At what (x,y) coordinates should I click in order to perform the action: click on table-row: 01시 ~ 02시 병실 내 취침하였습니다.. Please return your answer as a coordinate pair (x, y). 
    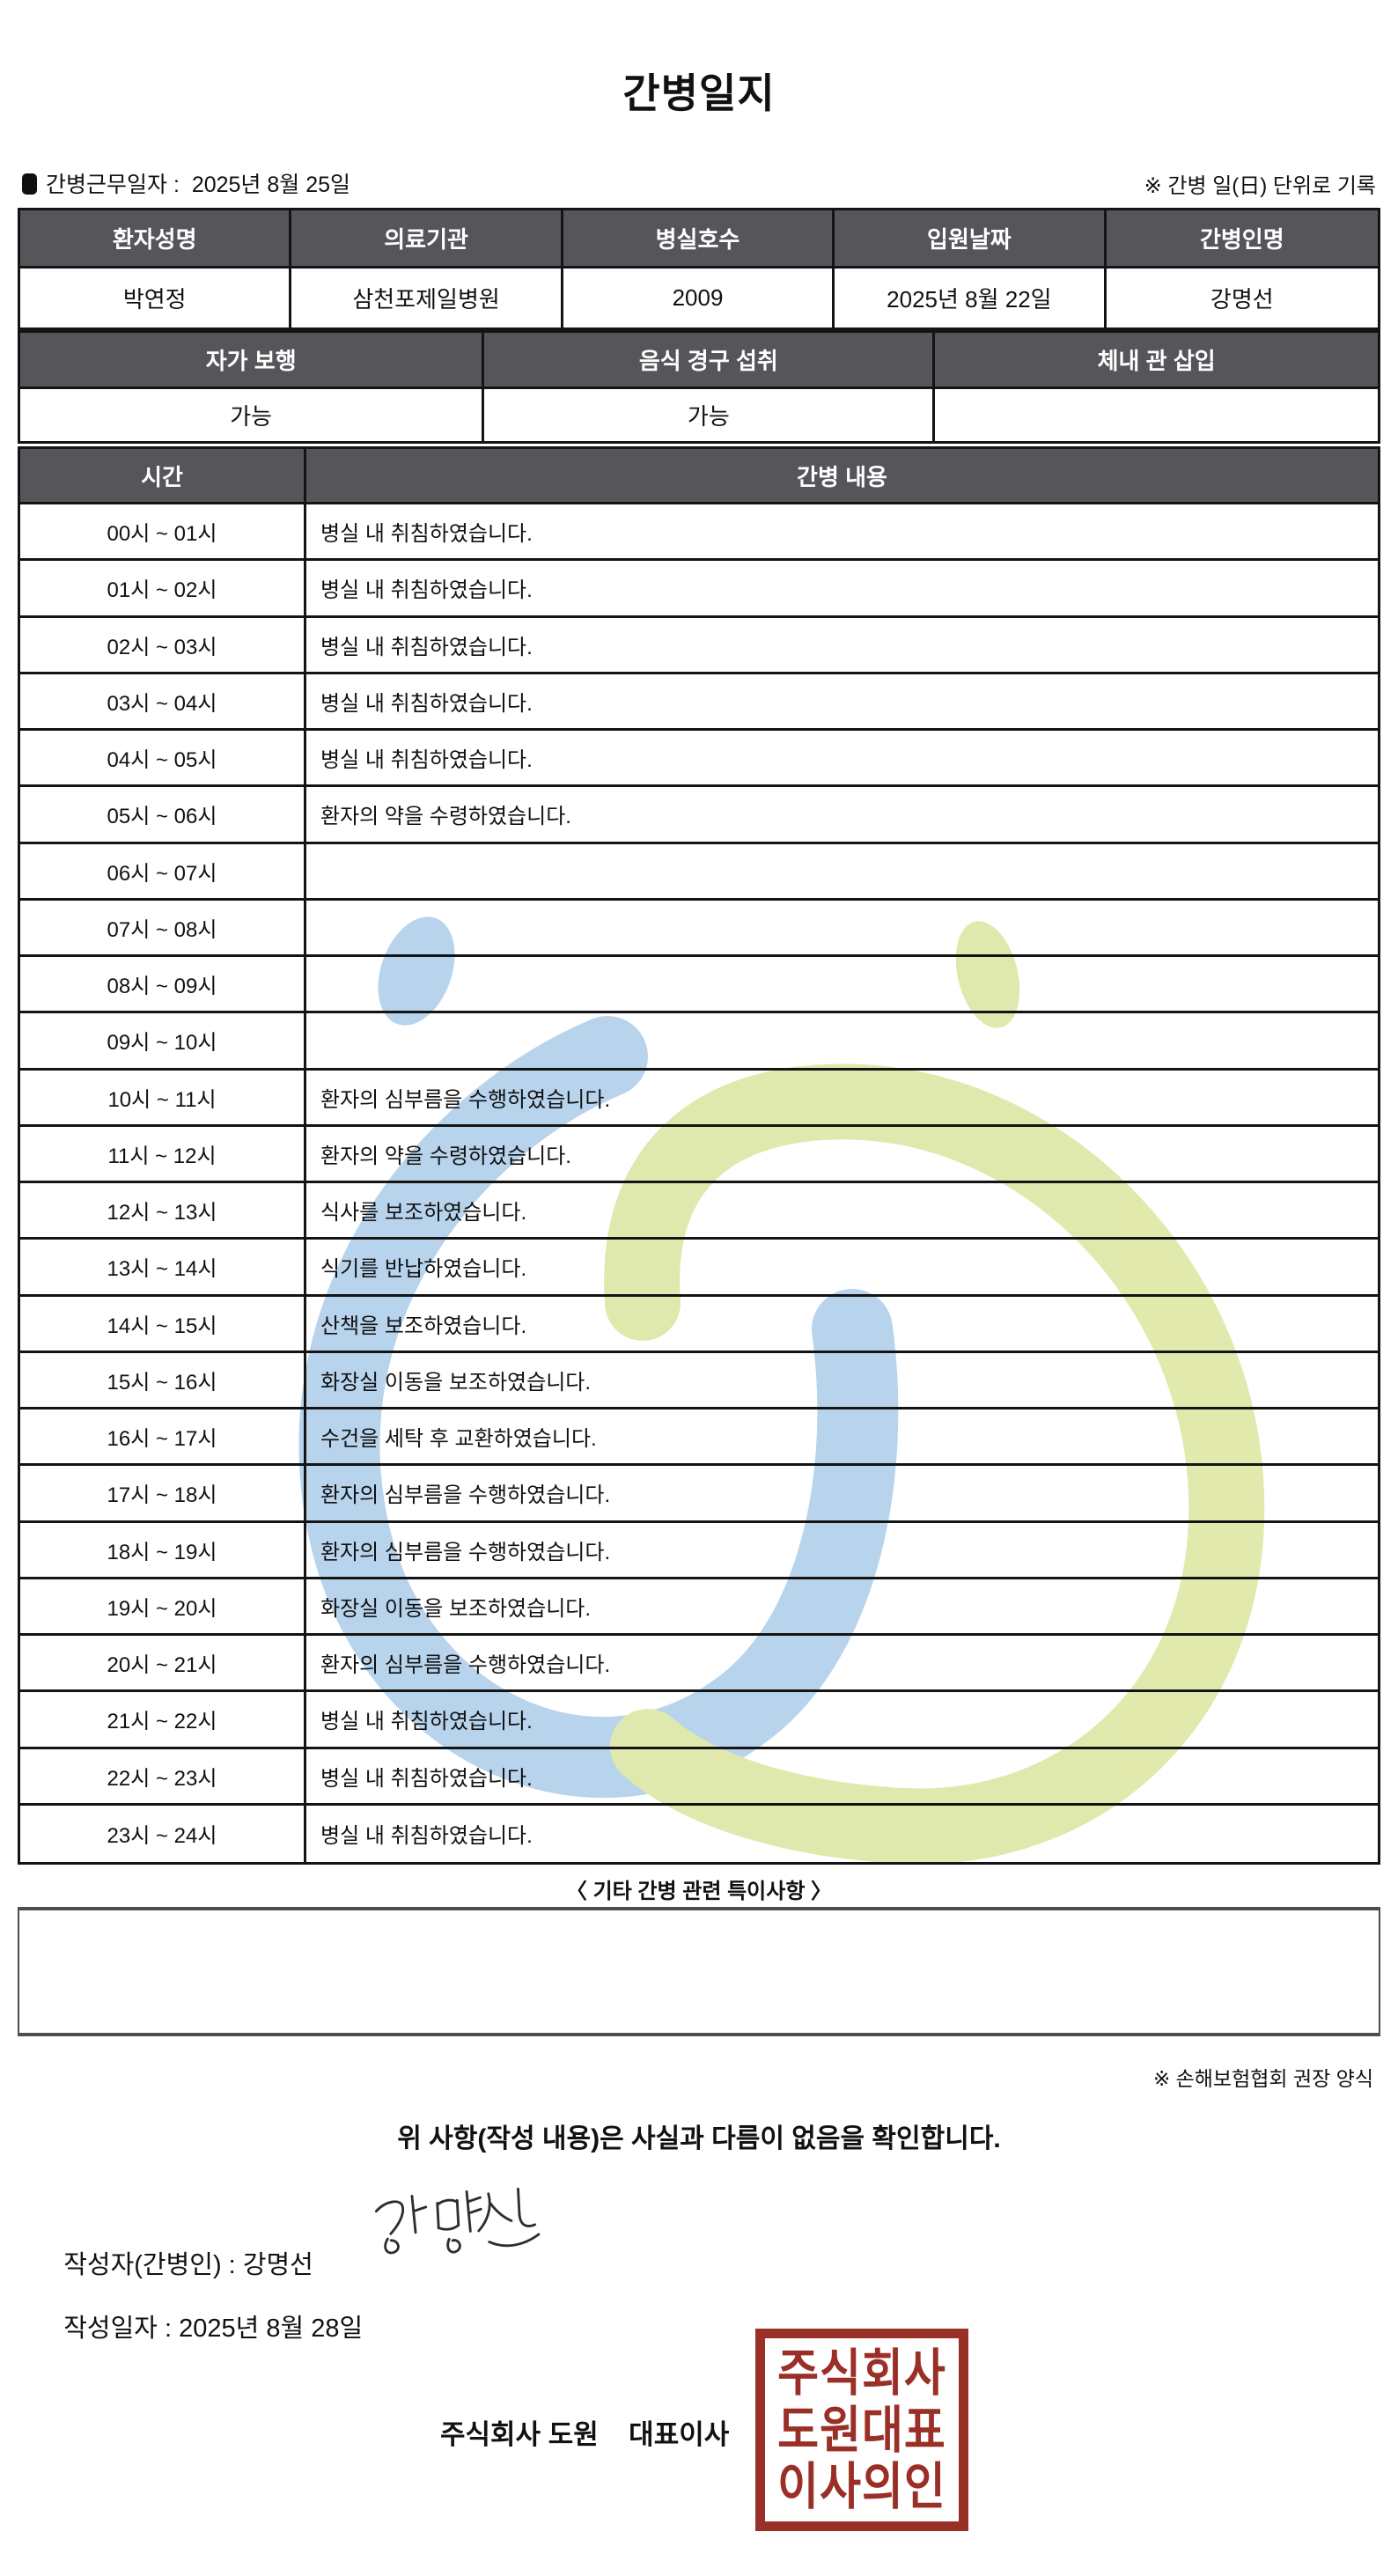
    Looking at the image, I should click on (699, 590).